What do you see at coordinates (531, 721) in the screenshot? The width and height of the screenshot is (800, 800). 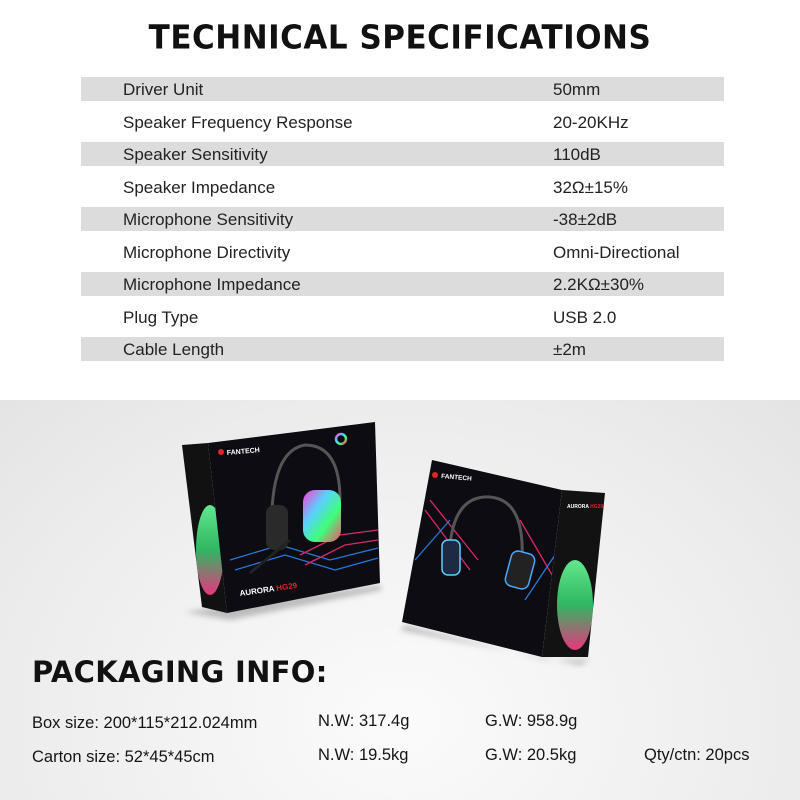 I see `box-gross-weight: G.W: 958.9g` at bounding box center [531, 721].